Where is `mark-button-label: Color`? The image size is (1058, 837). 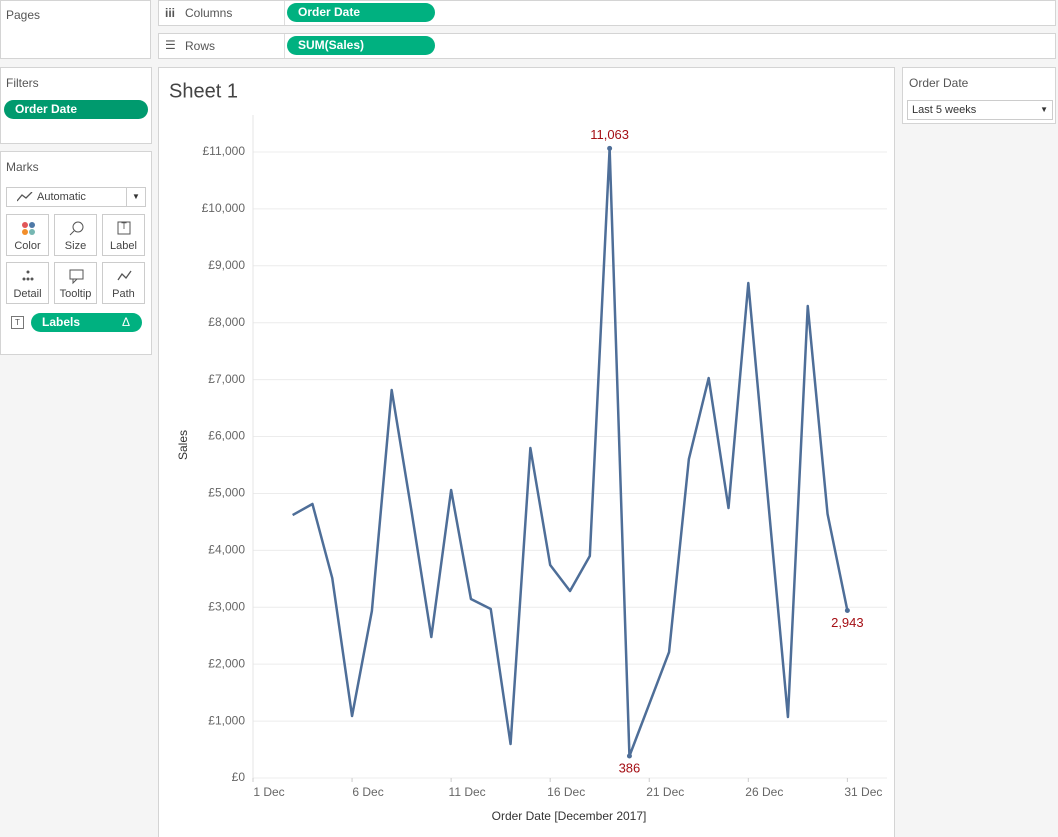
mark-button-label: Color is located at coordinates (27, 246).